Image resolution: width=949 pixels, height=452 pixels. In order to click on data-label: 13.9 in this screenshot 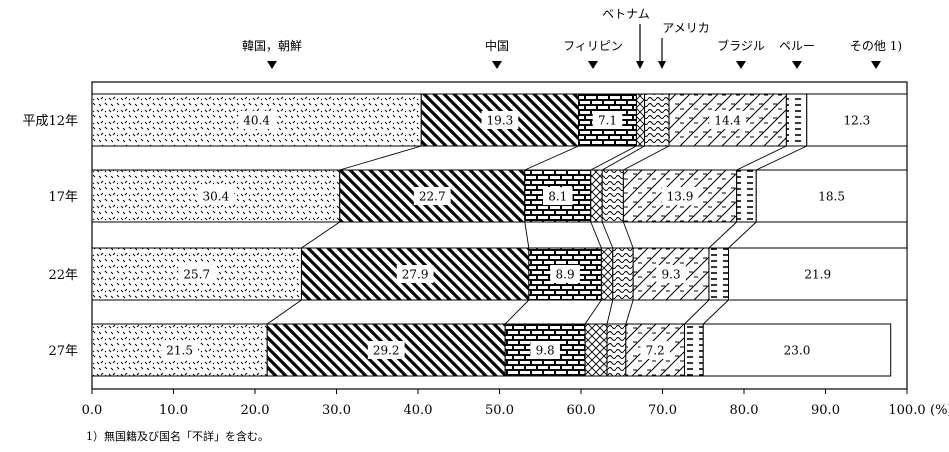, I will do `click(680, 197)`.